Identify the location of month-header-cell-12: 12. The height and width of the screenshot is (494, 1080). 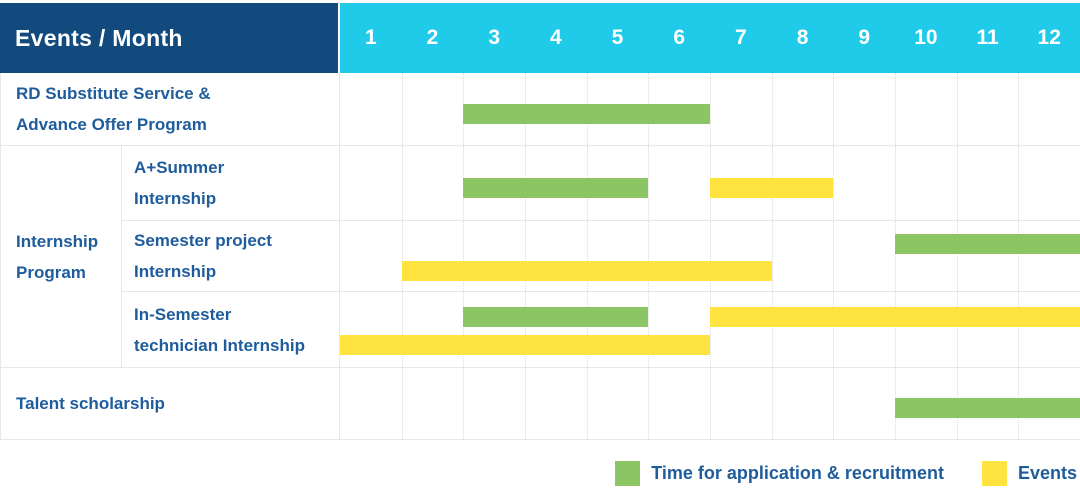
(1049, 37).